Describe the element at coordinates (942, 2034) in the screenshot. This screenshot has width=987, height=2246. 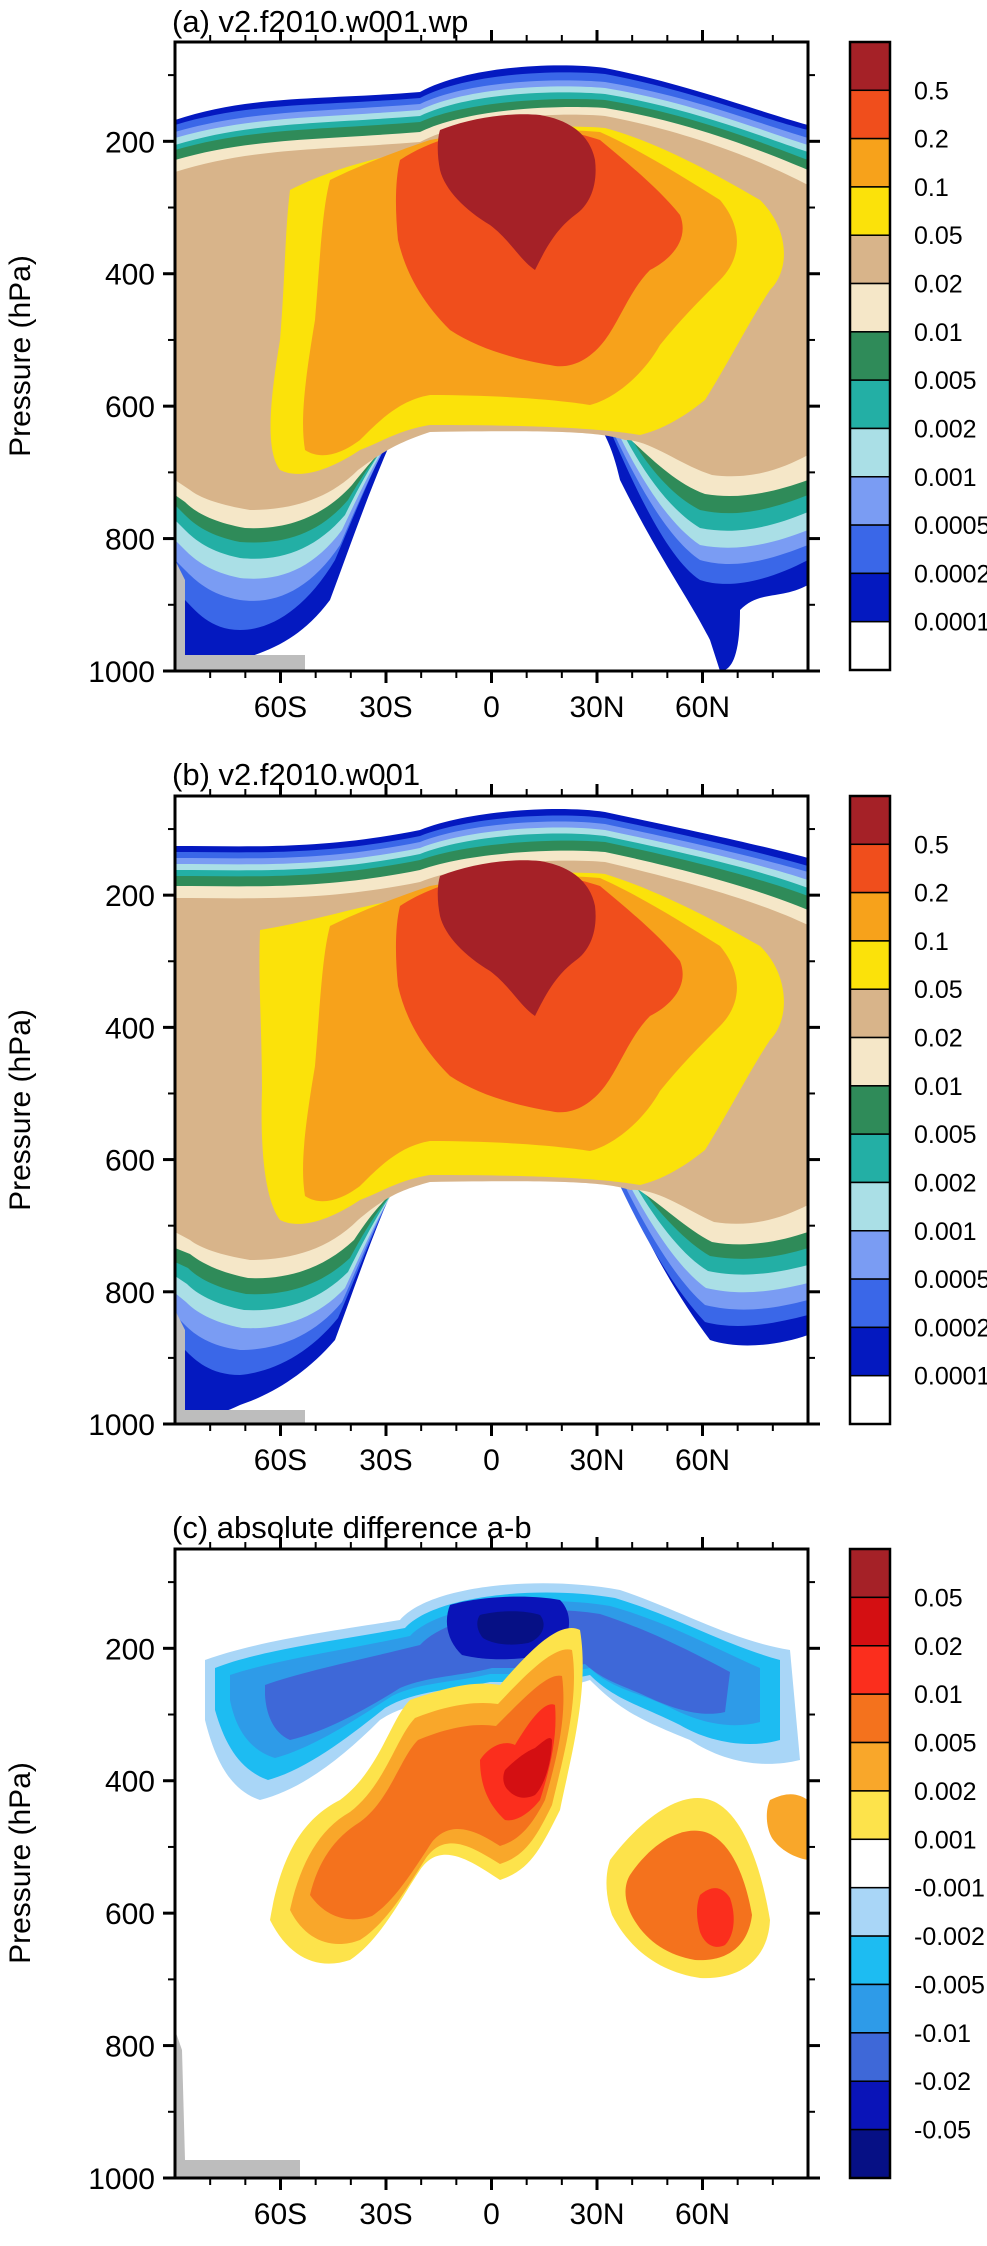
I see `colorbar-label: -0.01` at that location.